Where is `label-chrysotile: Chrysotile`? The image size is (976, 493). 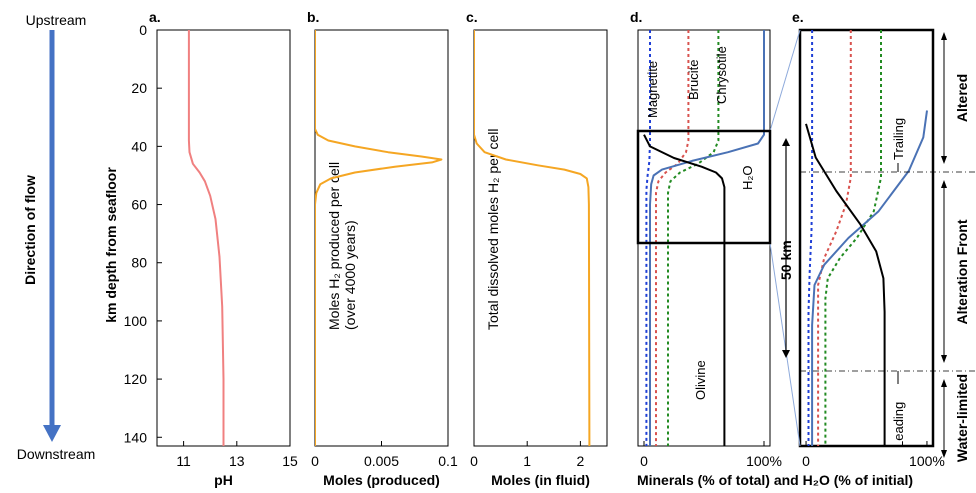 label-chrysotile: Chrysotile is located at coordinates (721, 75).